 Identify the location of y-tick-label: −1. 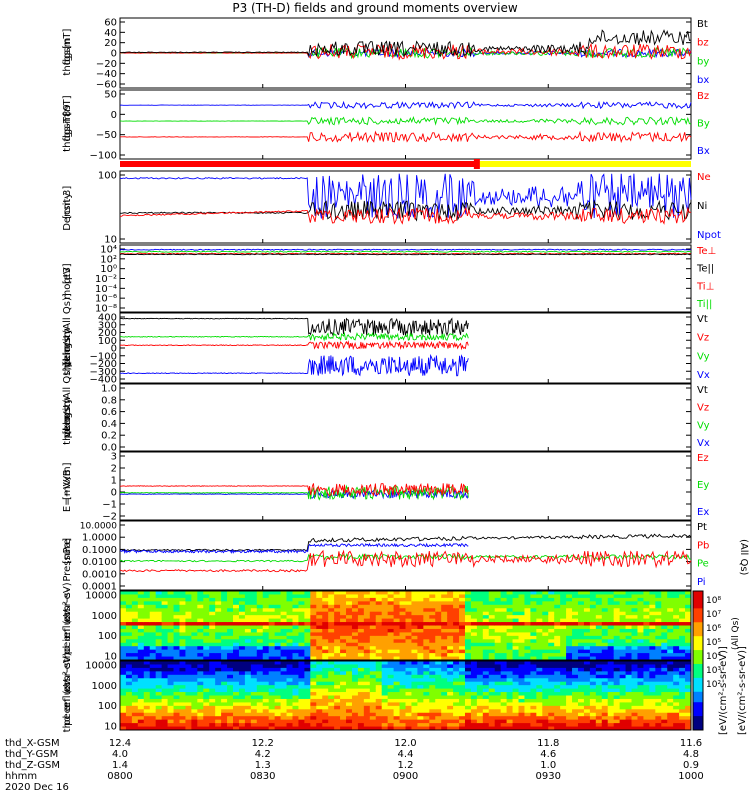
(109, 505).